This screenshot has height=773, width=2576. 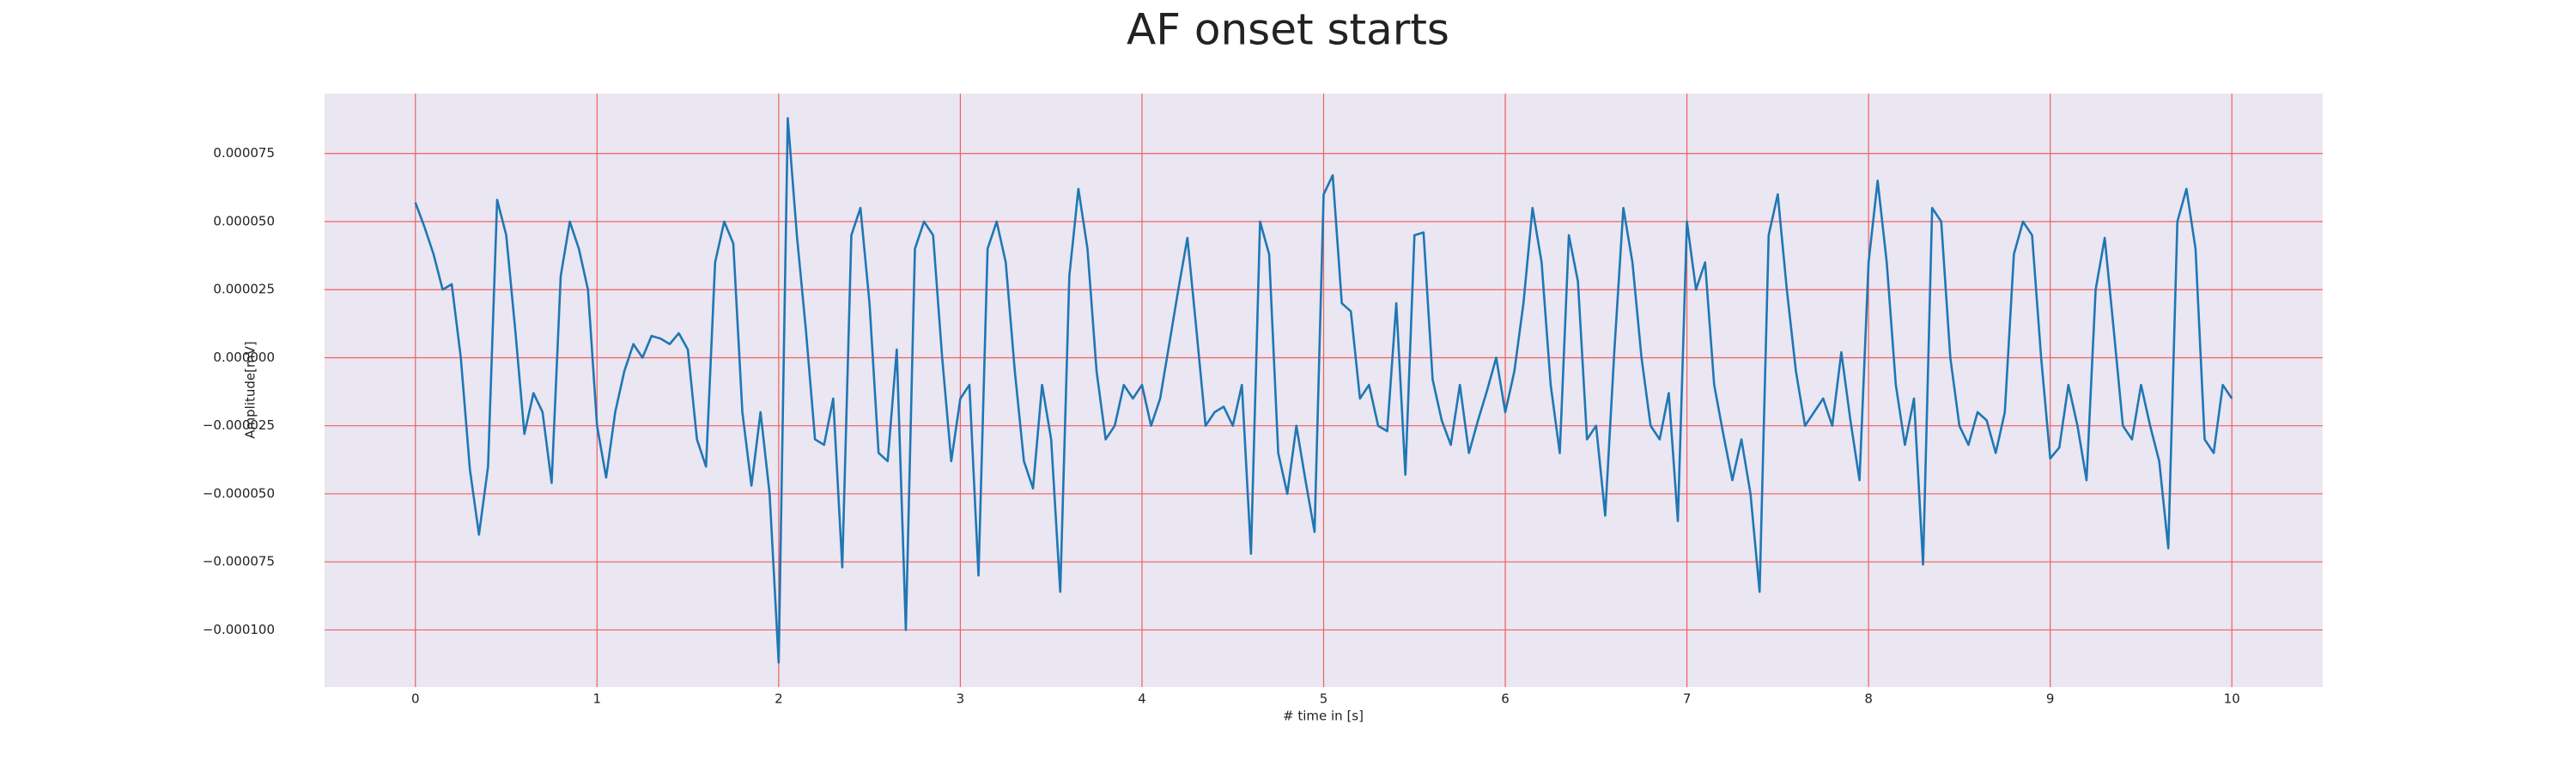 I want to click on y-tick-label: −0.000050, so click(x=239, y=493).